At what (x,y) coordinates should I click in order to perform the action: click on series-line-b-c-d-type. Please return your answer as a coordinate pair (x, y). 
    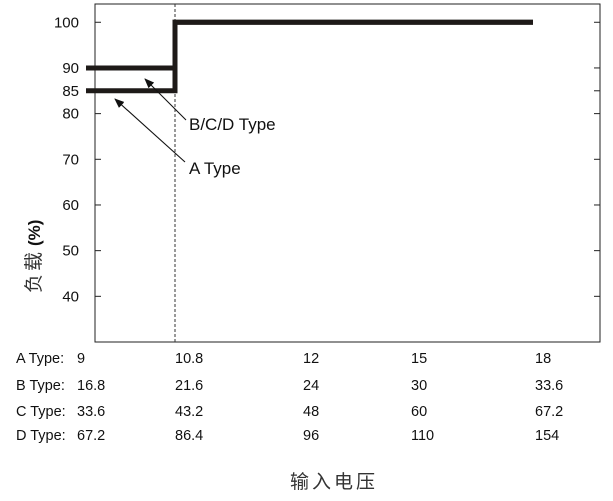
    Looking at the image, I should click on (309, 45).